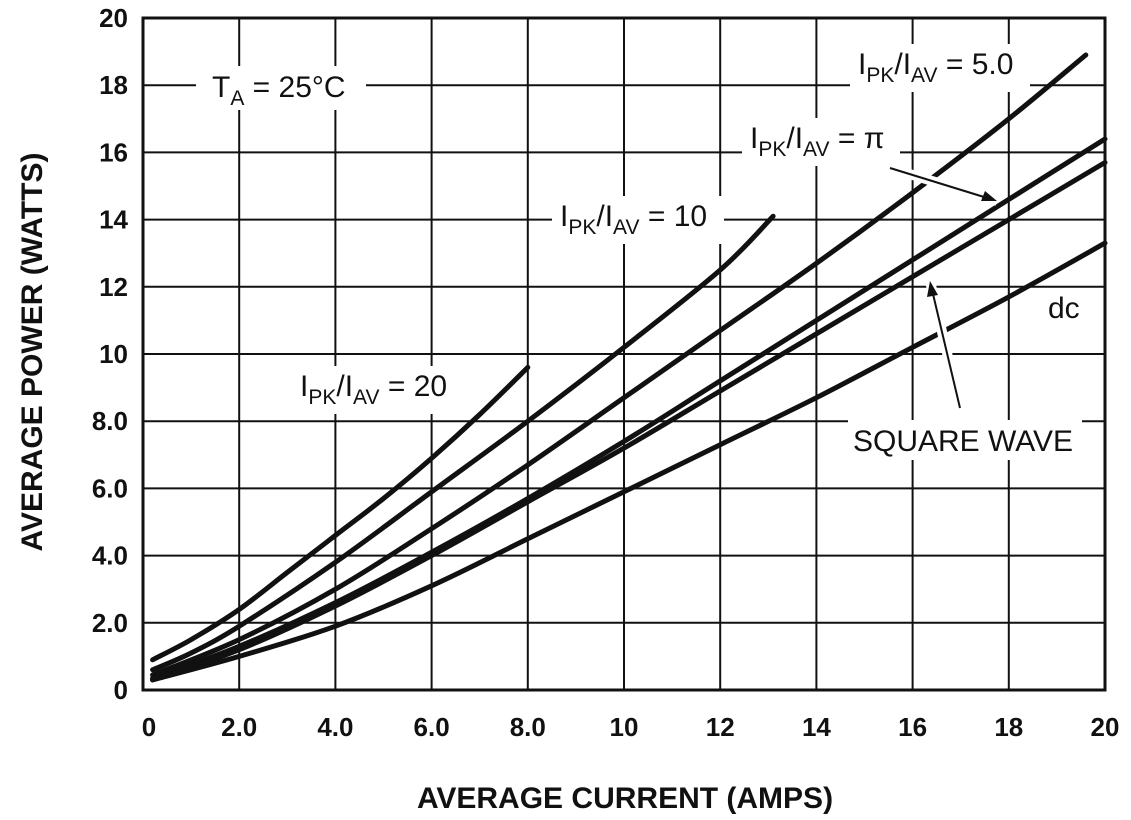 The height and width of the screenshot is (820, 1131). I want to click on square-wave-label: SQUARE WAVE, so click(965, 440).